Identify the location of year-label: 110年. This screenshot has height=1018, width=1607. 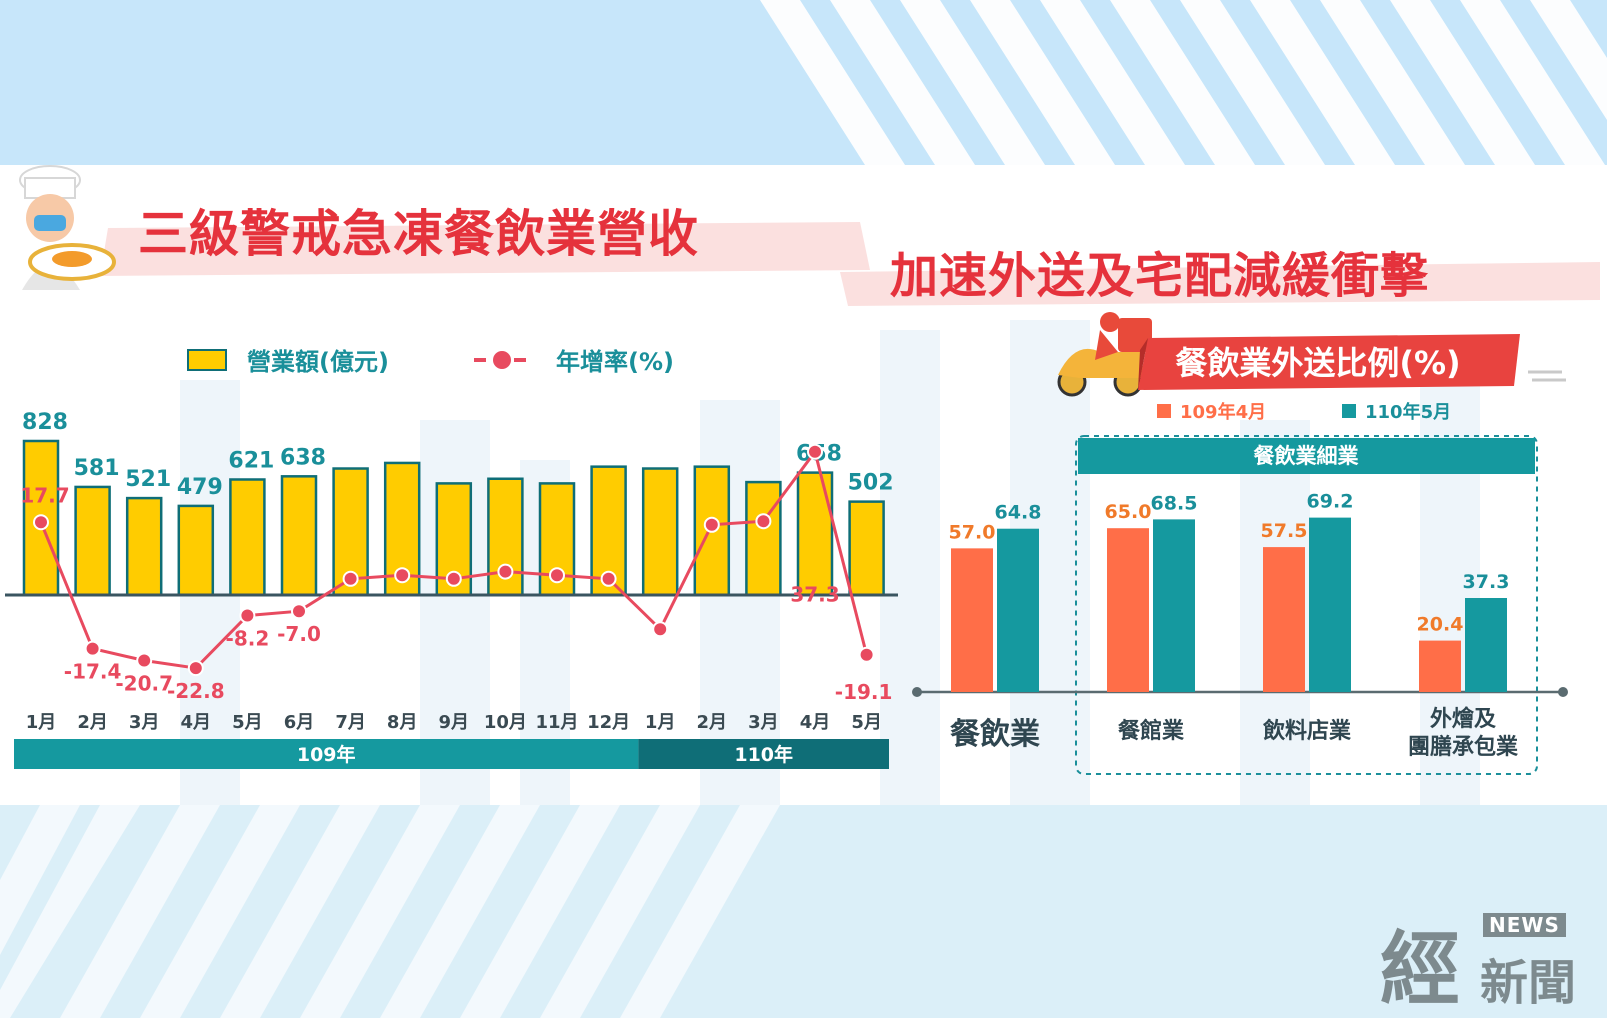
(763, 754).